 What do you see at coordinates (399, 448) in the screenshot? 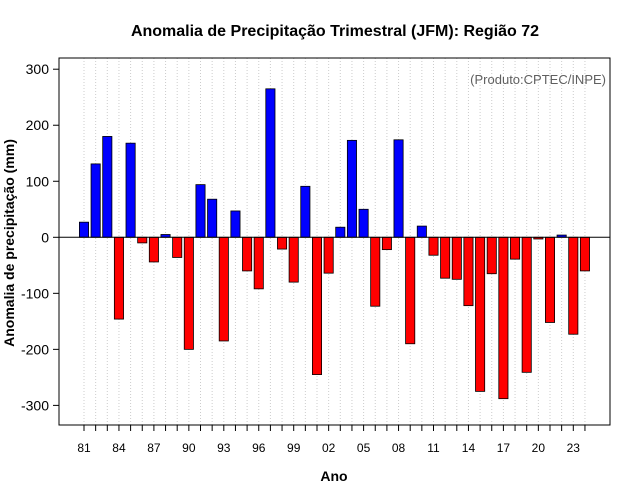
I see `x-tick-label: 08` at bounding box center [399, 448].